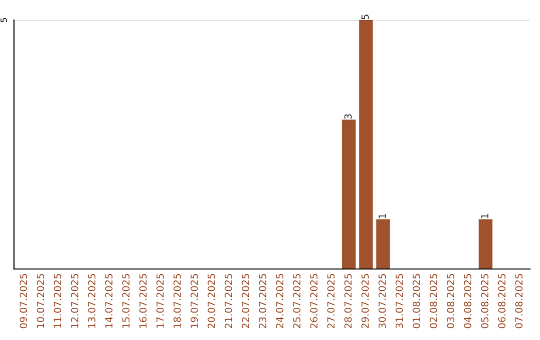  Describe the element at coordinates (92, 301) in the screenshot. I see `x-tick-label: 13.07.2025` at that location.